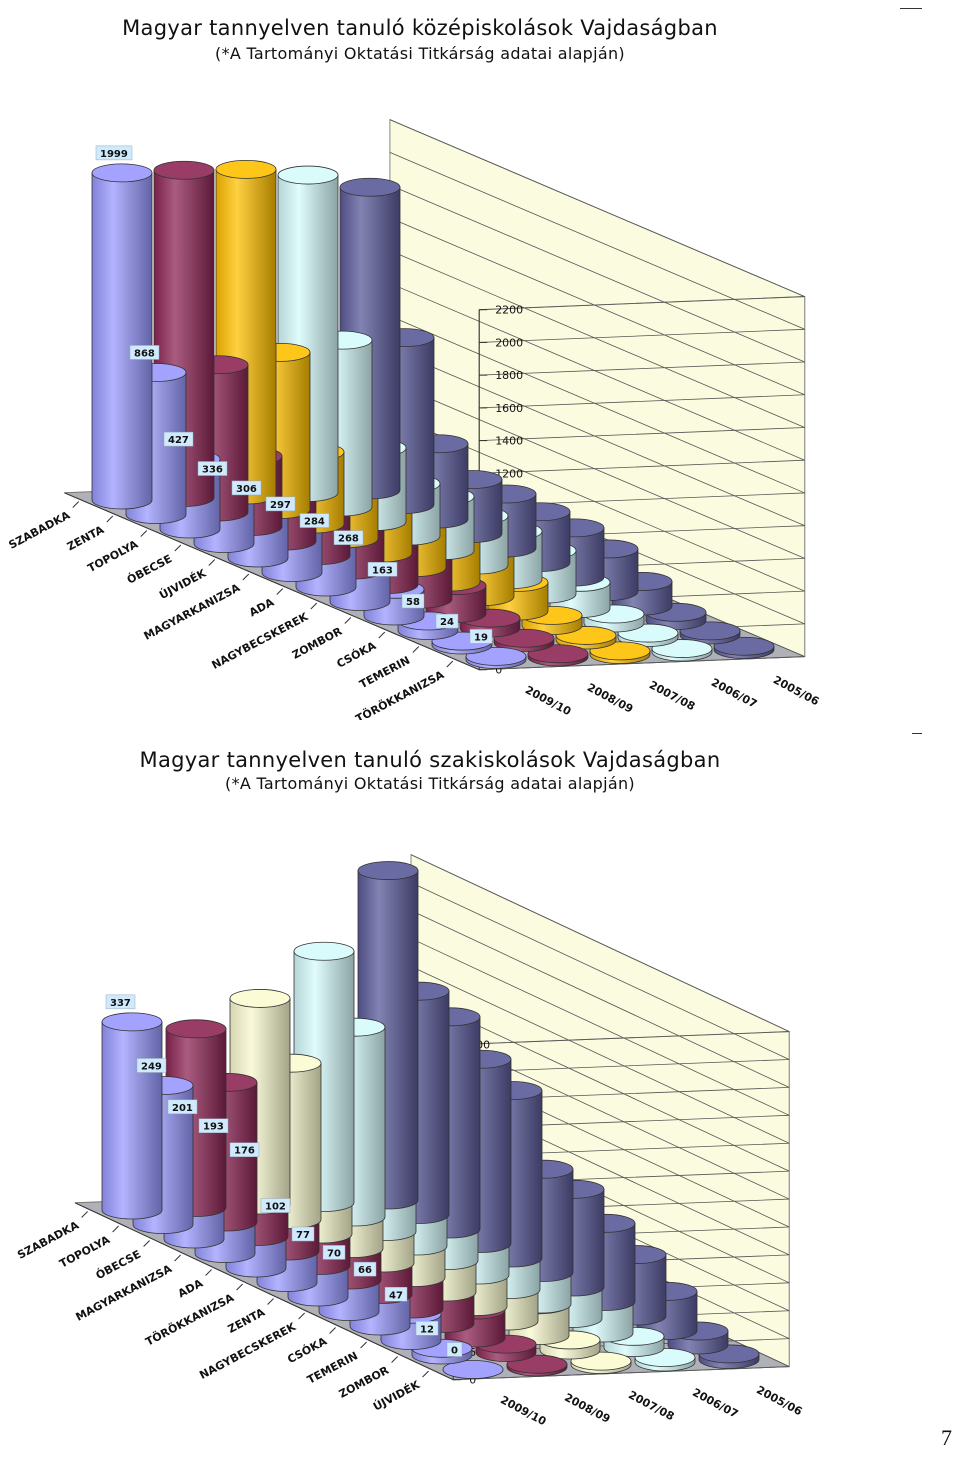 Image resolution: width=960 pixels, height=1457 pixels. I want to click on data-label: 201, so click(182, 1108).